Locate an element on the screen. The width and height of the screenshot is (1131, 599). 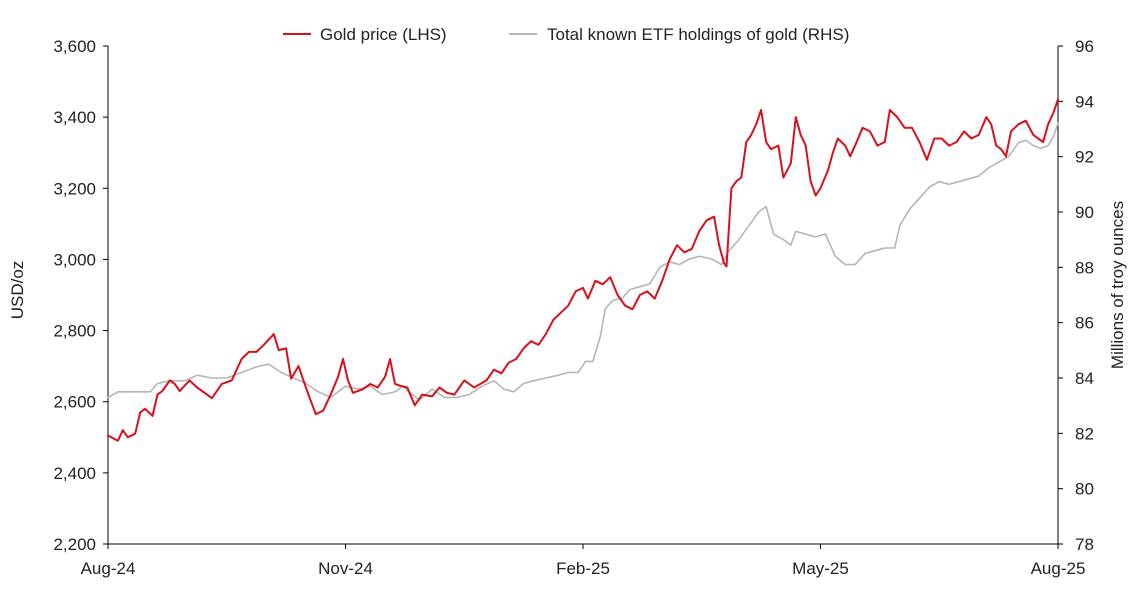
y-left-tick-label: 3,400 is located at coordinates (74, 117).